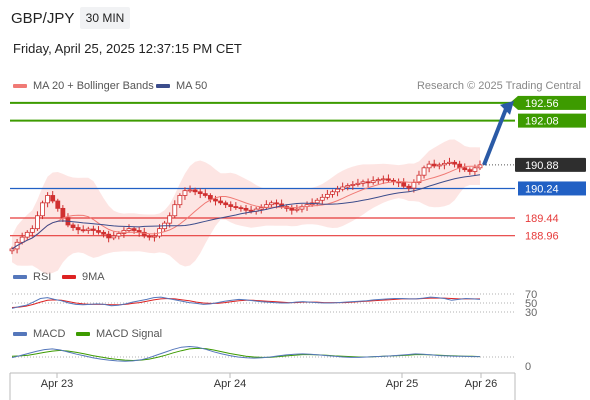 This screenshot has width=590, height=400. Describe the element at coordinates (127, 48) in the screenshot. I see `datetime-label: Friday, April 25, 2025 12:37:15 PM CET` at that location.